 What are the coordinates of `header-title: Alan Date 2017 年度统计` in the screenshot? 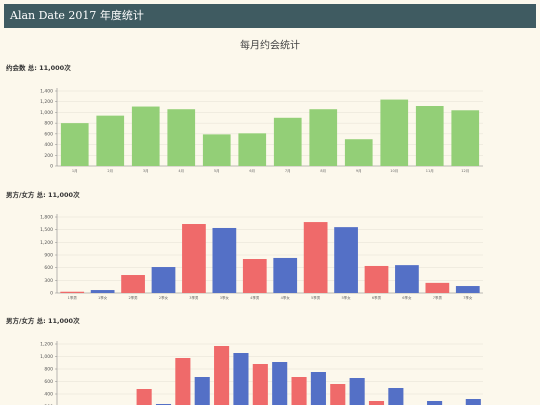 It's located at (77, 15).